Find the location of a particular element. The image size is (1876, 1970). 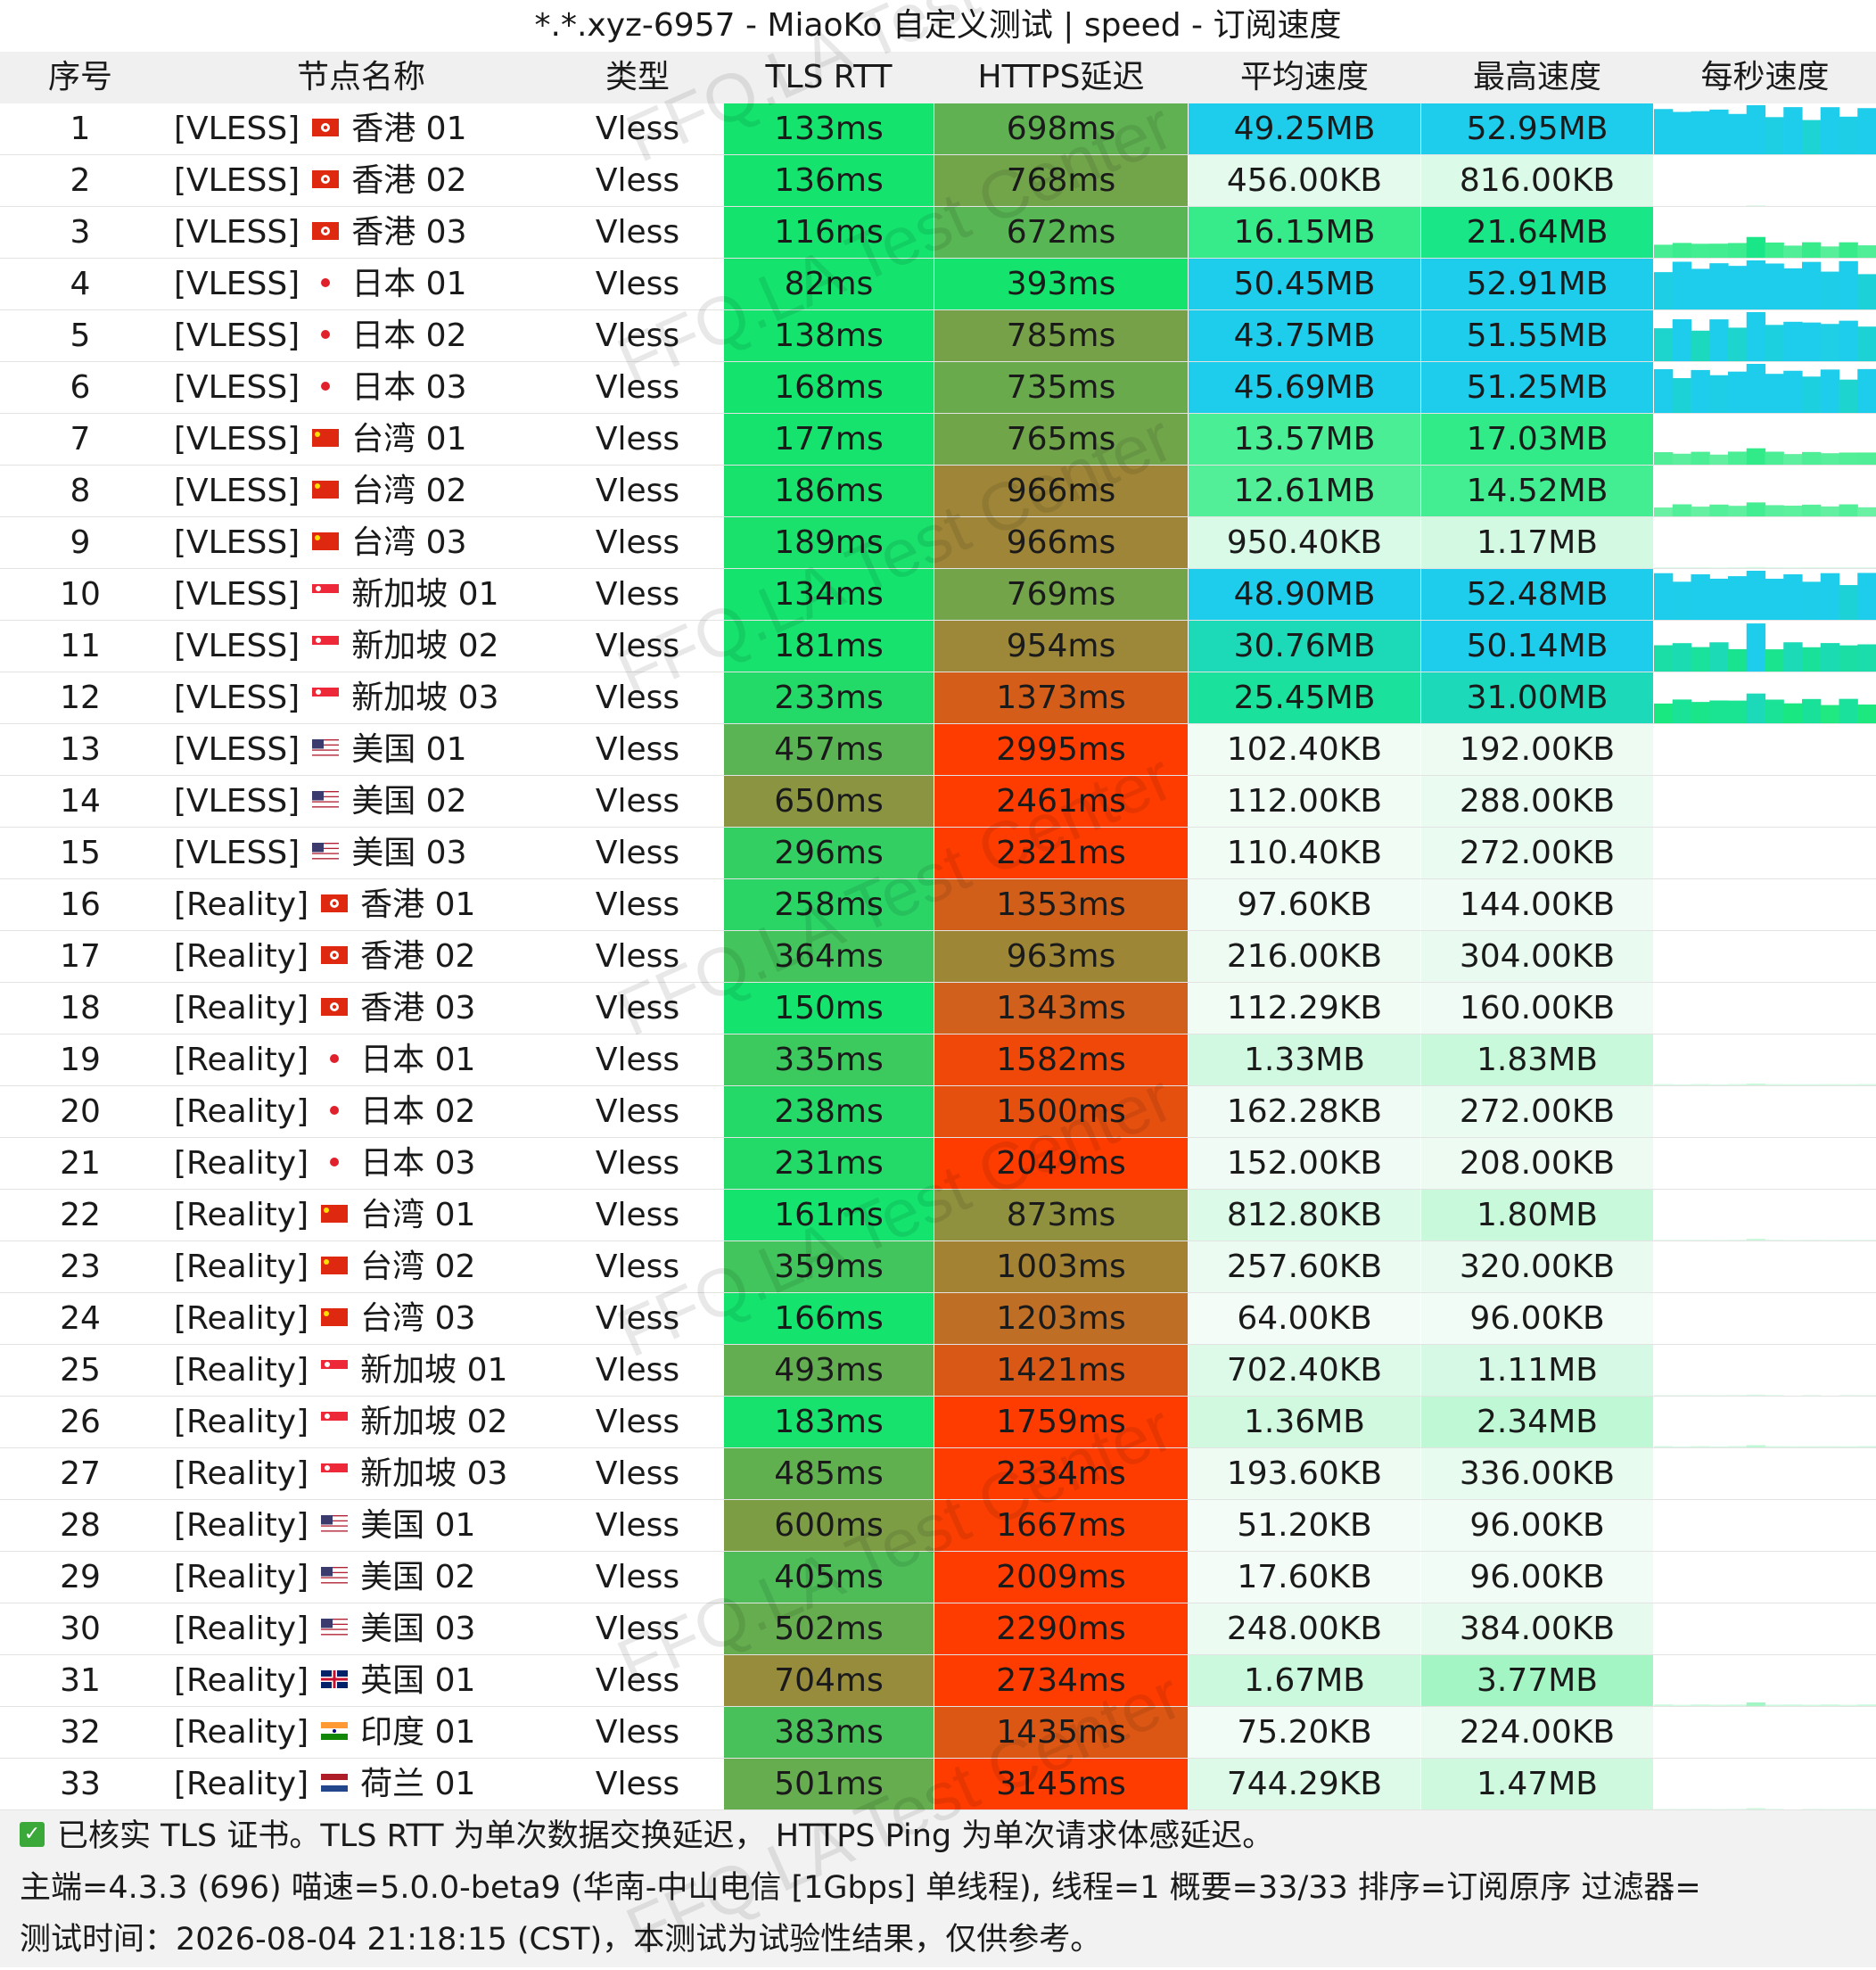

tls-rtt-cell: 457ms is located at coordinates (829, 750).